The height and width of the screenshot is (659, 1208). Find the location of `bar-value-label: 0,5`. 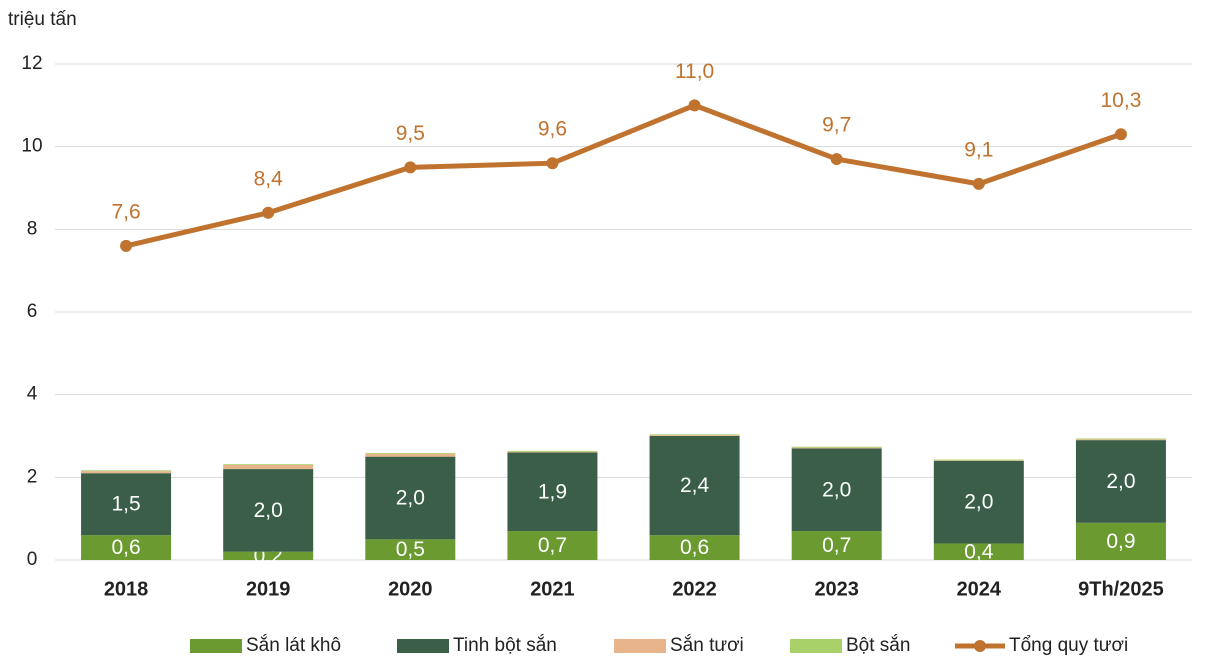

bar-value-label: 0,5 is located at coordinates (410, 549).